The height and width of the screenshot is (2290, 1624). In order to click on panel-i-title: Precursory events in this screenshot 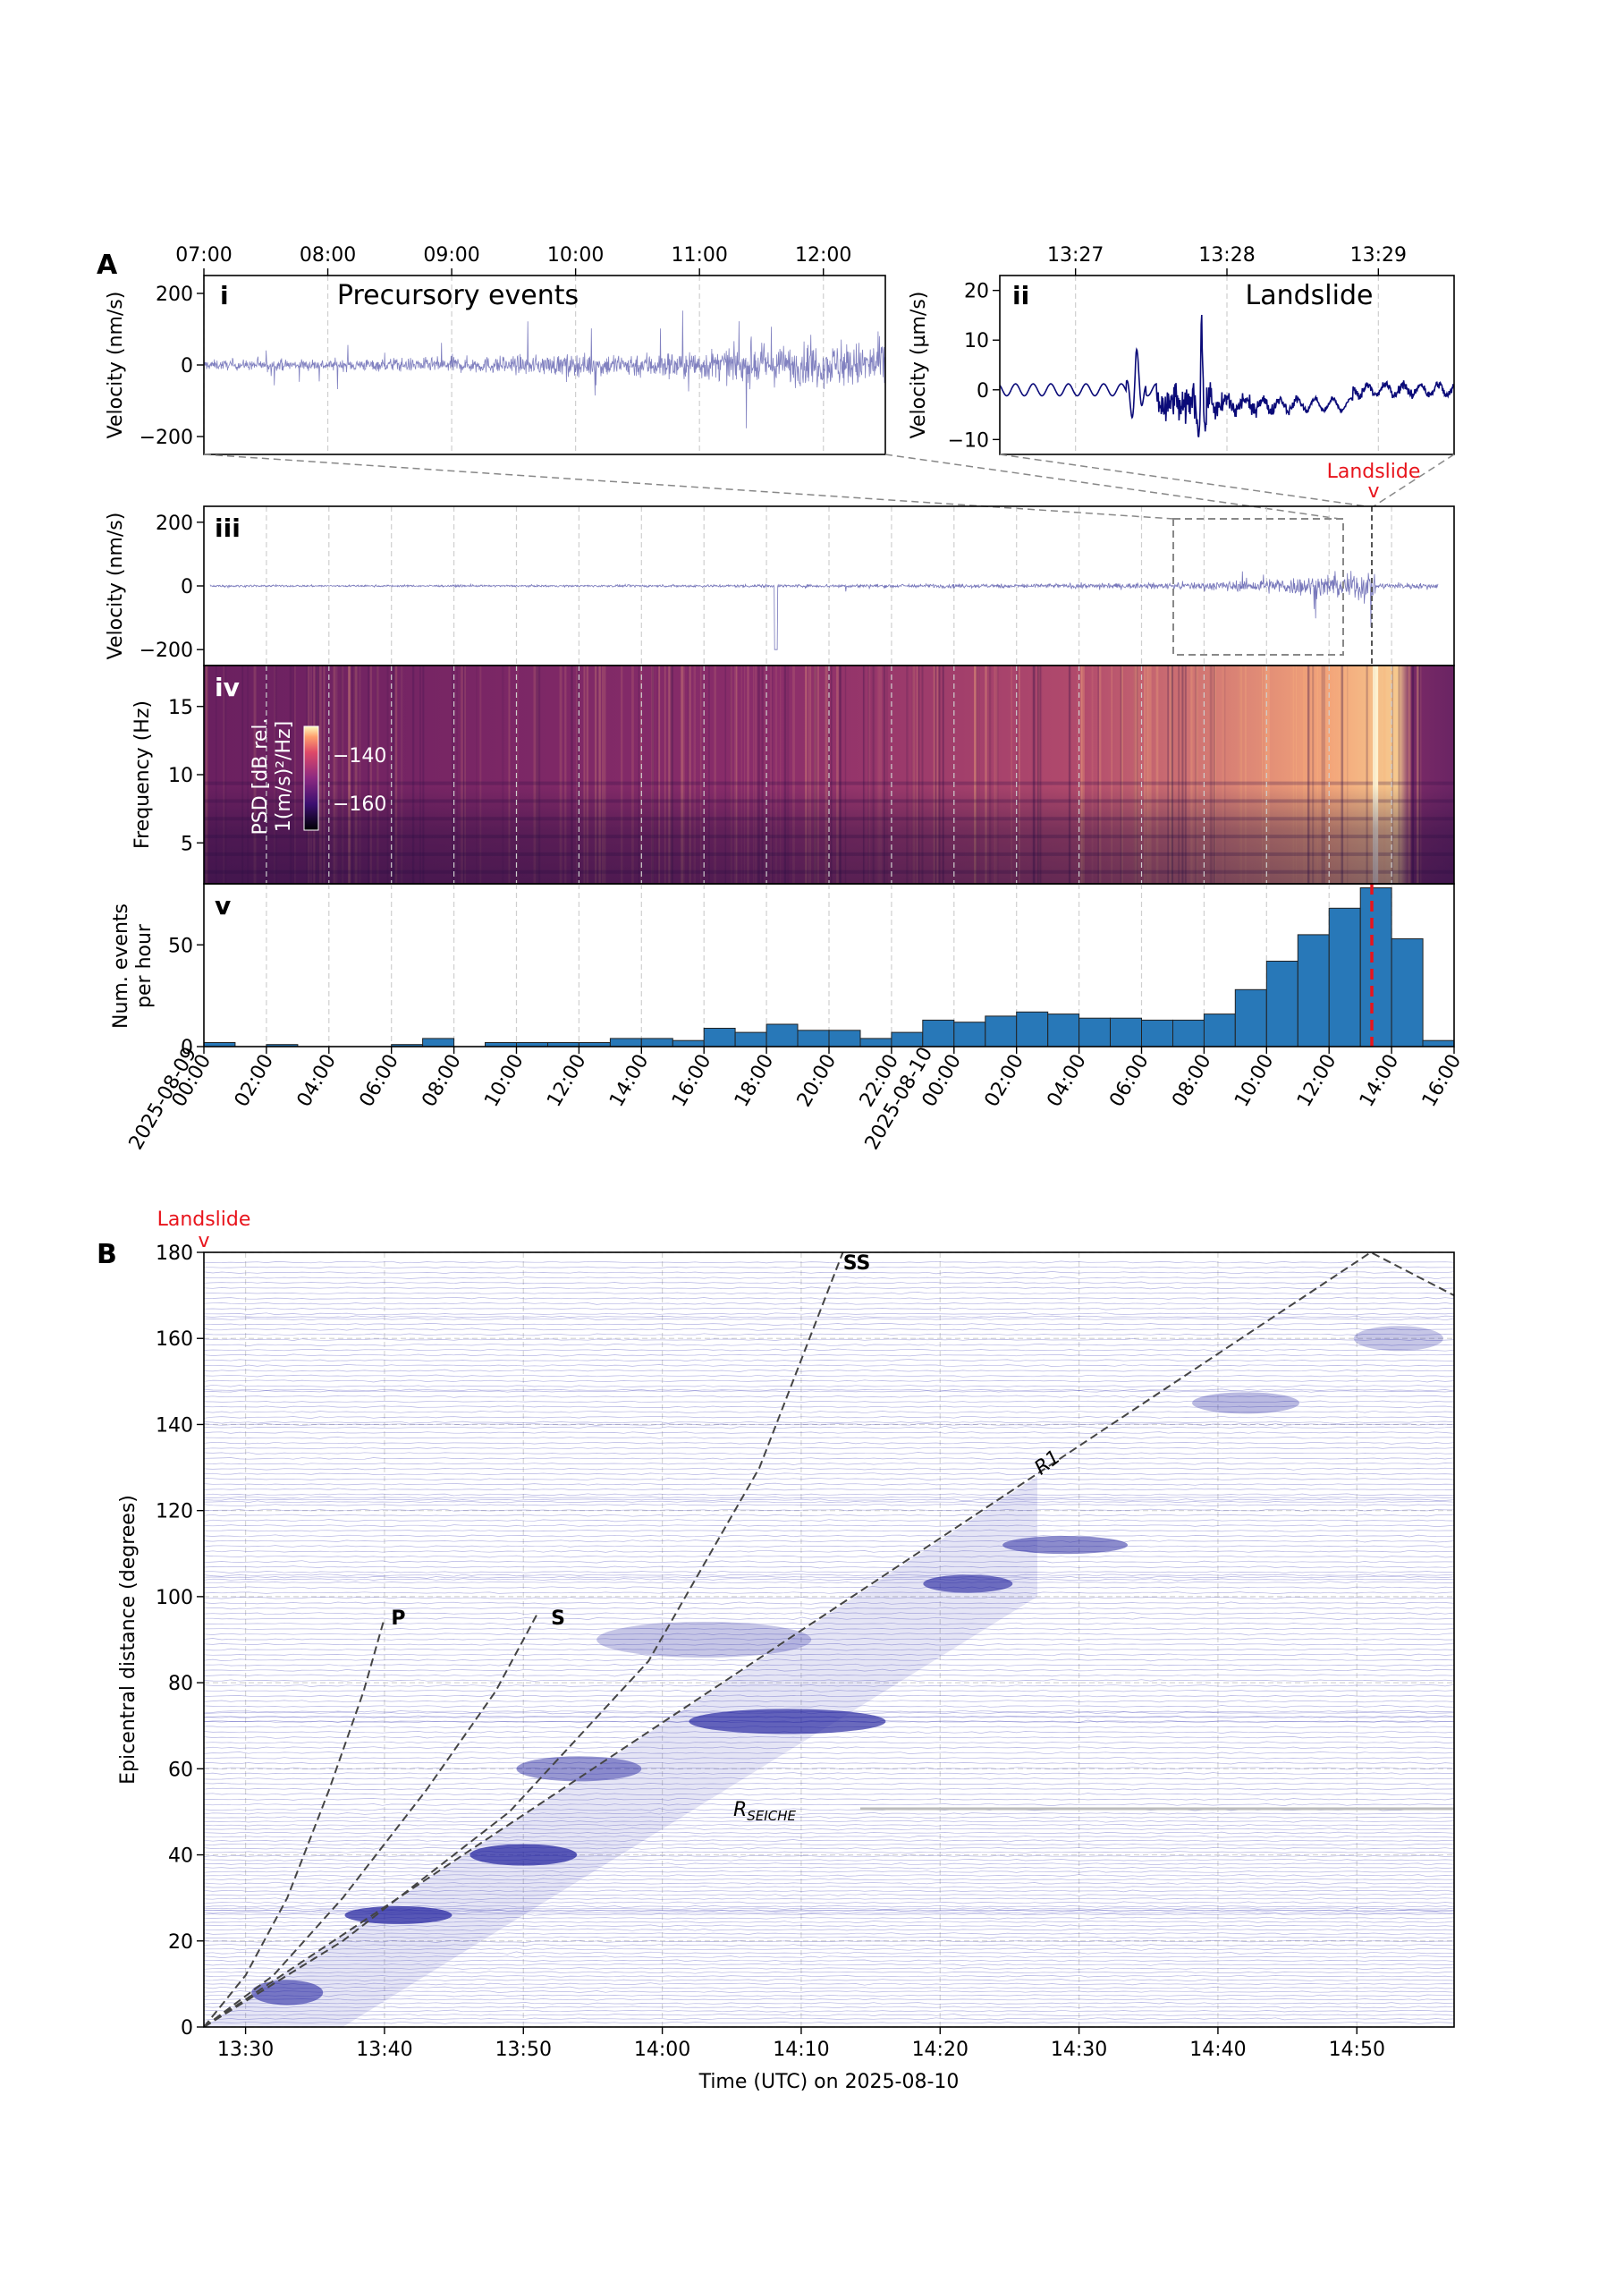, I will do `click(458, 295)`.